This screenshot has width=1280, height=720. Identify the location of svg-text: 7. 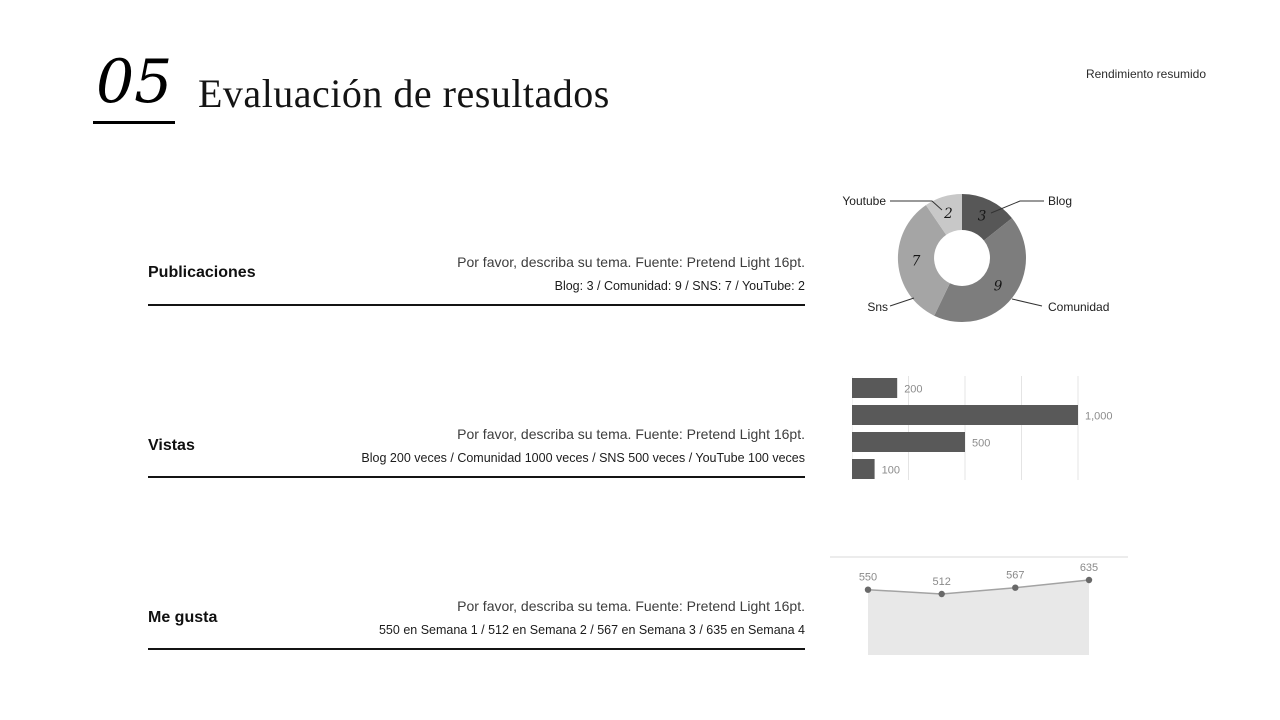
(916, 261).